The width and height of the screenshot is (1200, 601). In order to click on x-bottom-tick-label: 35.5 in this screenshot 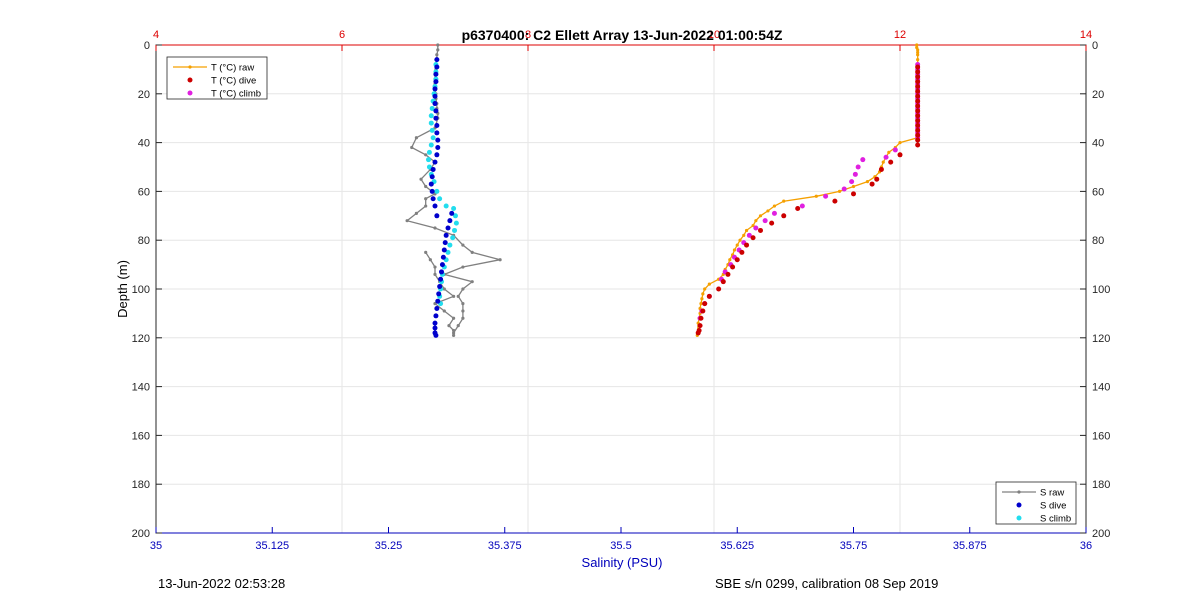, I will do `click(620, 546)`.